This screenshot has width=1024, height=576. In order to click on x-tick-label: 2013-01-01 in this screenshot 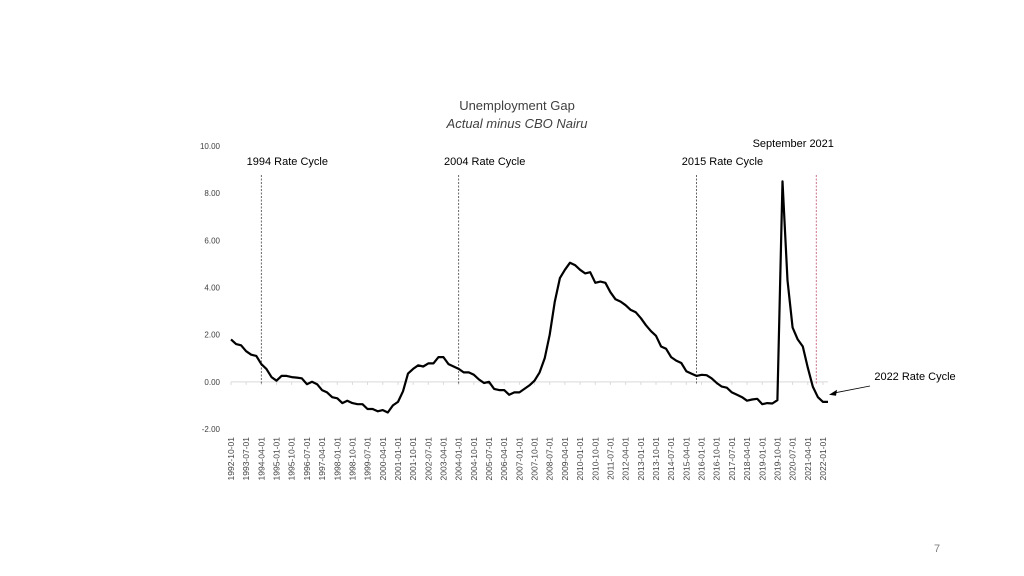, I will do `click(641, 459)`.